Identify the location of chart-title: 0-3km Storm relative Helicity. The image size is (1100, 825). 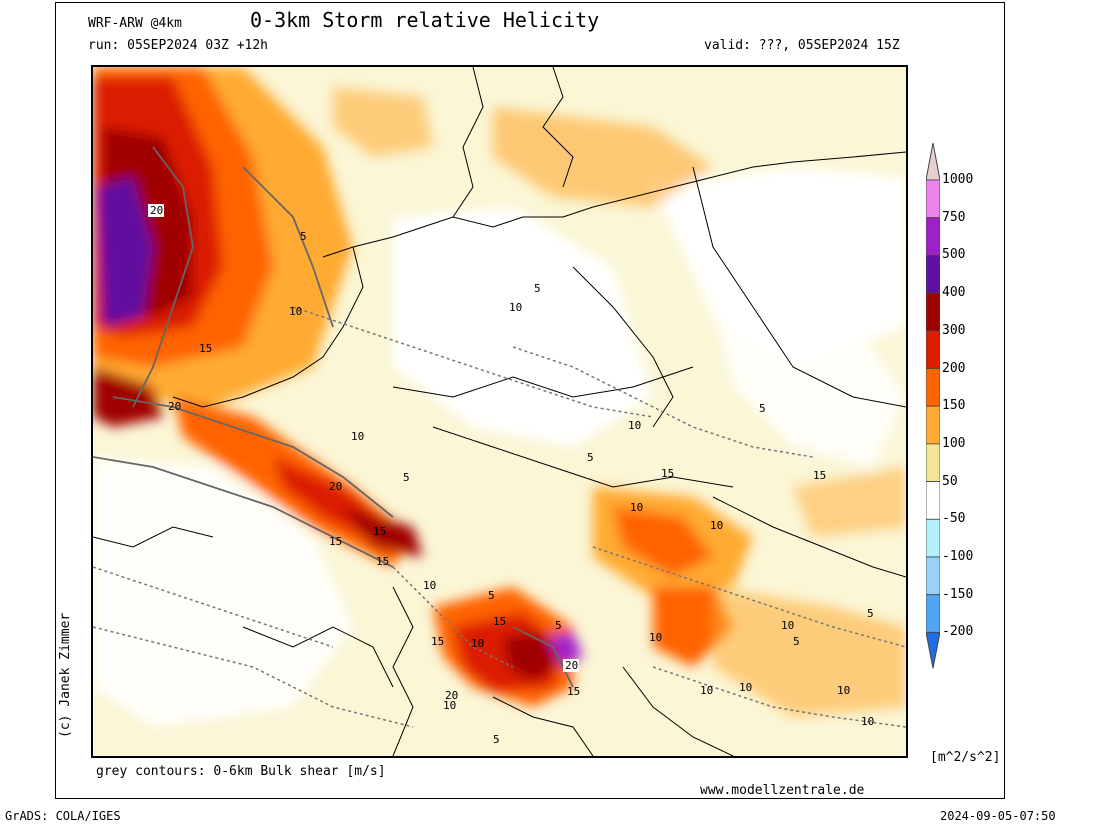
(425, 20).